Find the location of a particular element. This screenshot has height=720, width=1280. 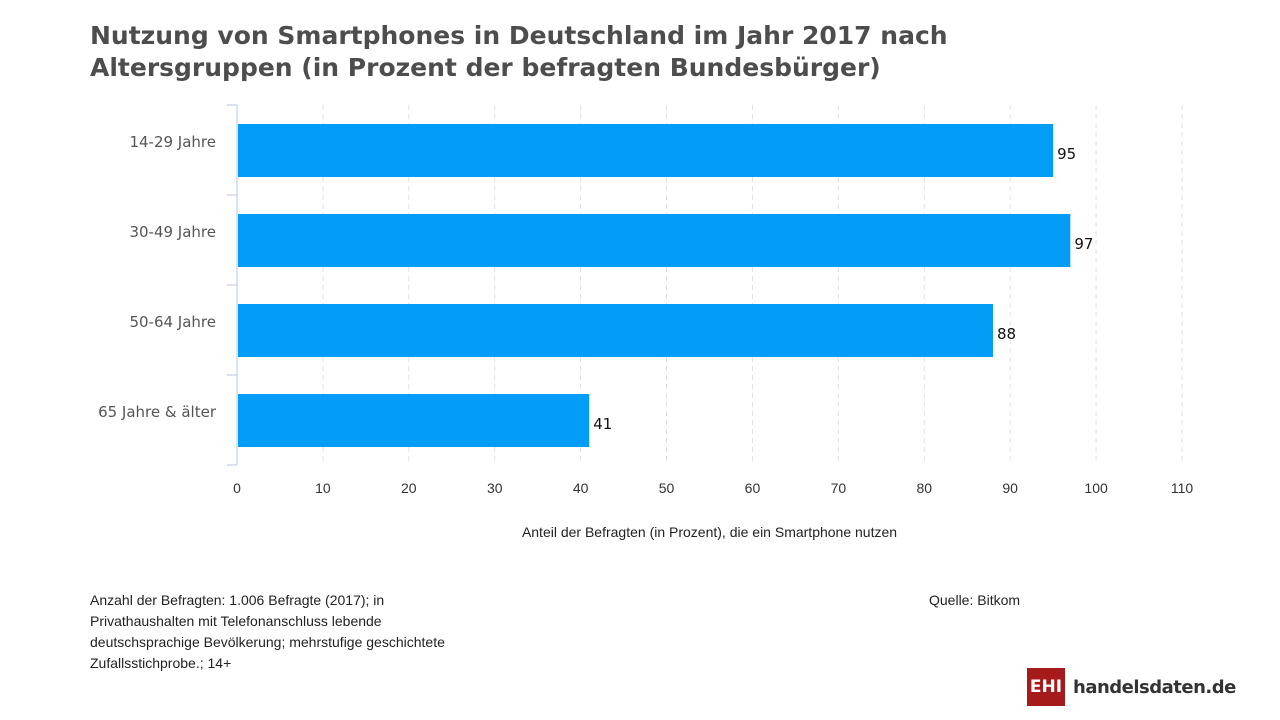

x-tick-label: 0 is located at coordinates (237, 488).